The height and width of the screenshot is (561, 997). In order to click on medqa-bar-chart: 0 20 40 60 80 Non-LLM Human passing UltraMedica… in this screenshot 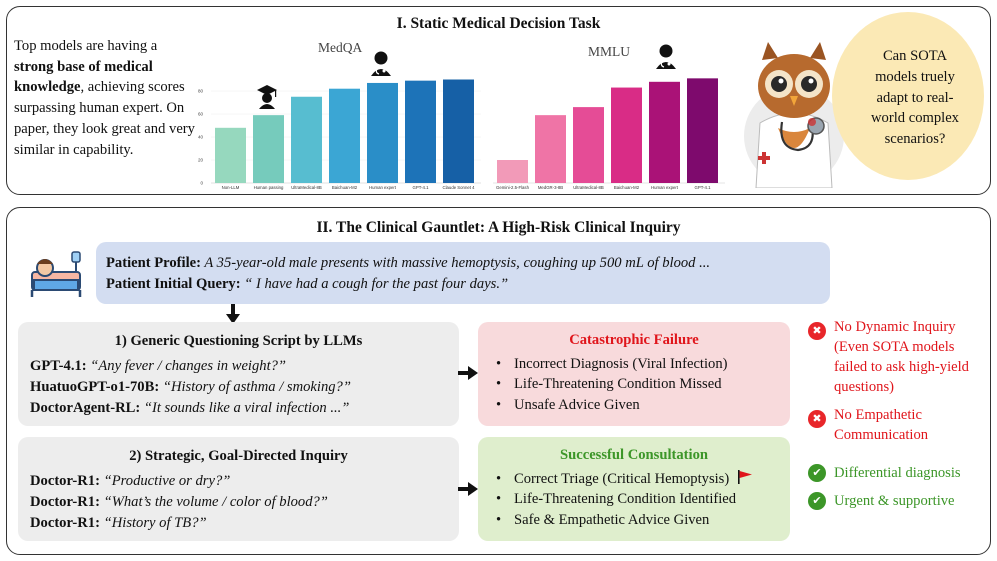, I will do `click(339, 134)`.